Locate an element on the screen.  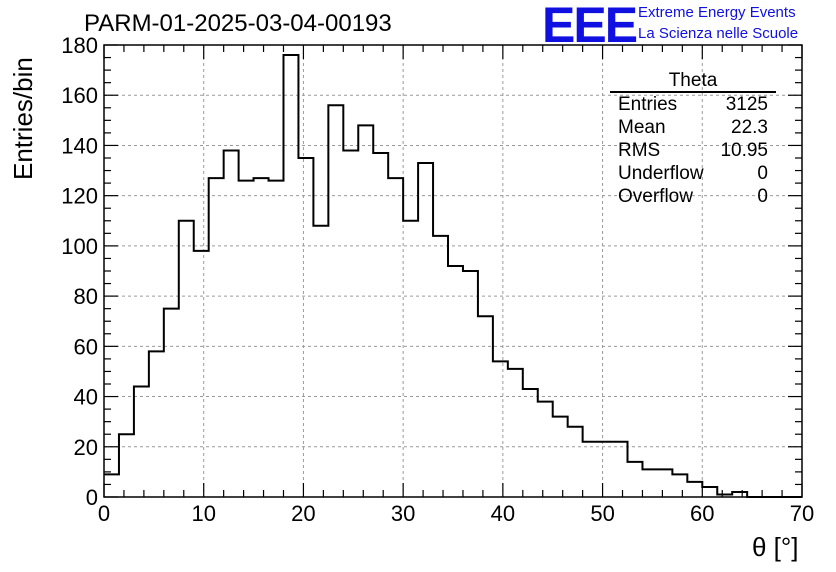
stats-row-underflow: Underflow 0 is located at coordinates (693, 173).